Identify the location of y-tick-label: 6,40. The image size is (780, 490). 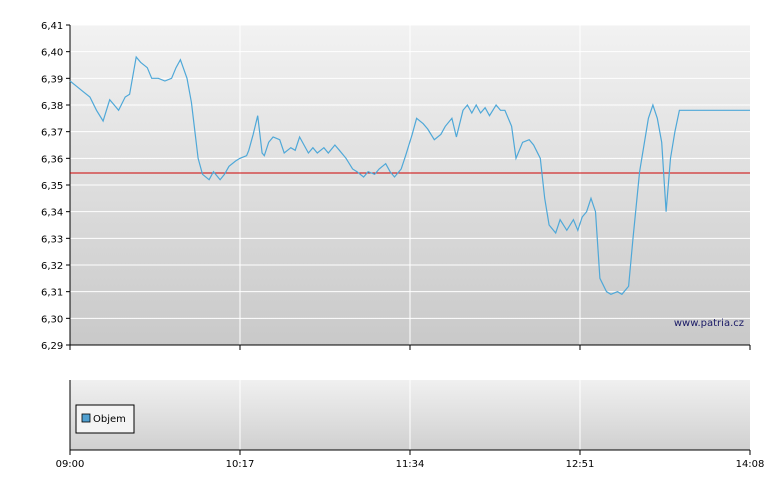
(52, 53).